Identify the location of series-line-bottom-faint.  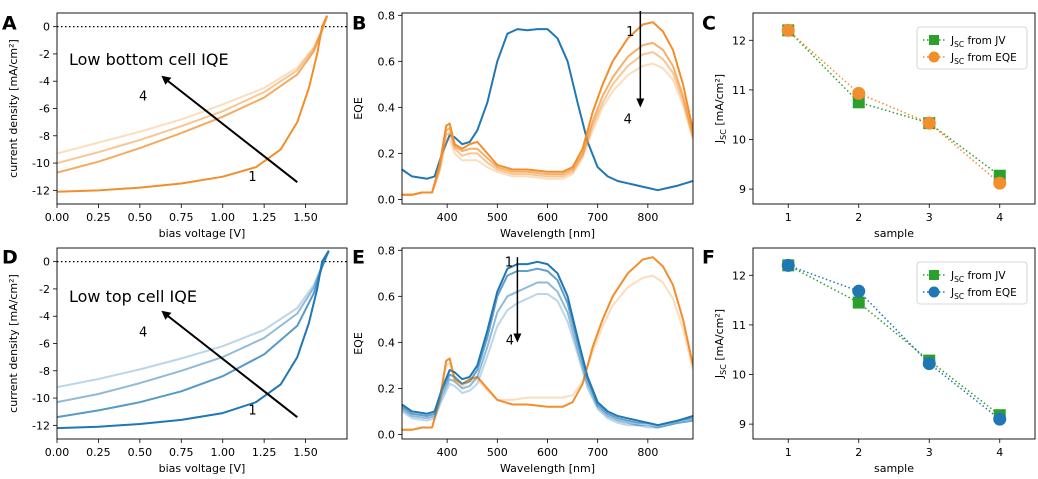
(547, 352).